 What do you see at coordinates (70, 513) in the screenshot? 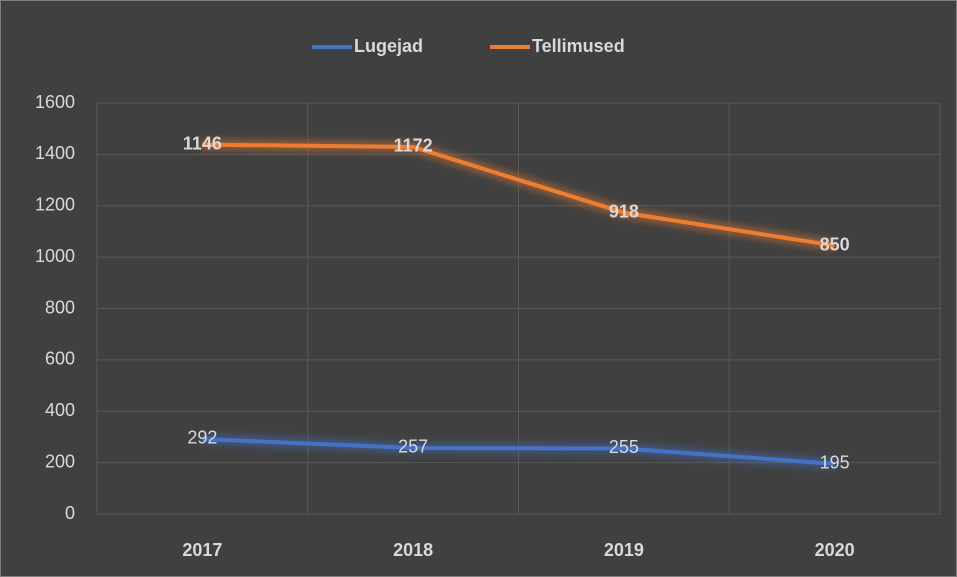
I see `y-tick-label: 0` at bounding box center [70, 513].